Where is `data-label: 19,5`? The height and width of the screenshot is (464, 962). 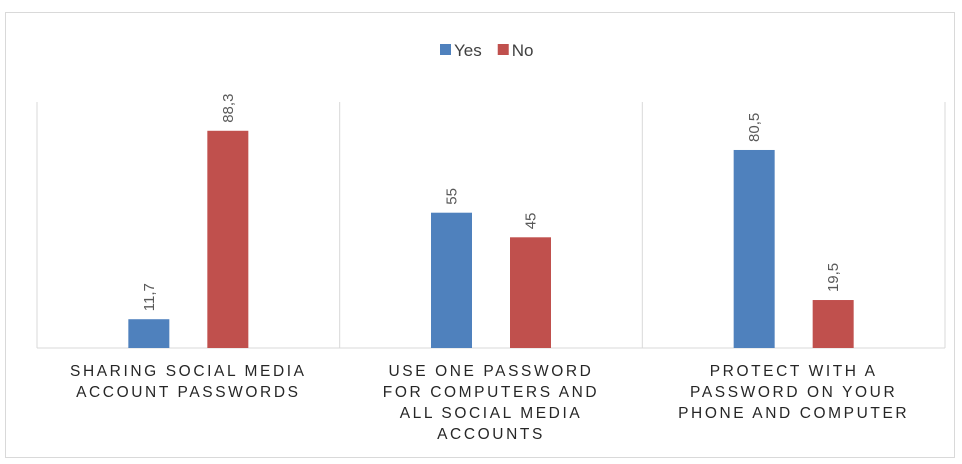
data-label: 19,5 is located at coordinates (833, 277).